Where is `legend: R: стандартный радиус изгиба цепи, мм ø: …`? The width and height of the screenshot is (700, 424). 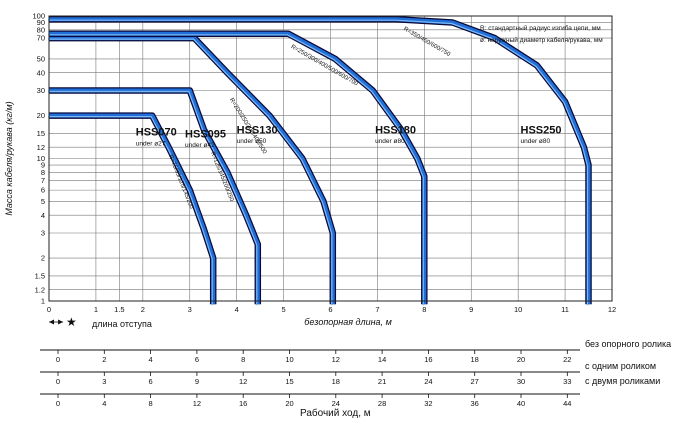 legend: R: стандартный радиус изгиба цепи, мм ø: … is located at coordinates (541, 34).